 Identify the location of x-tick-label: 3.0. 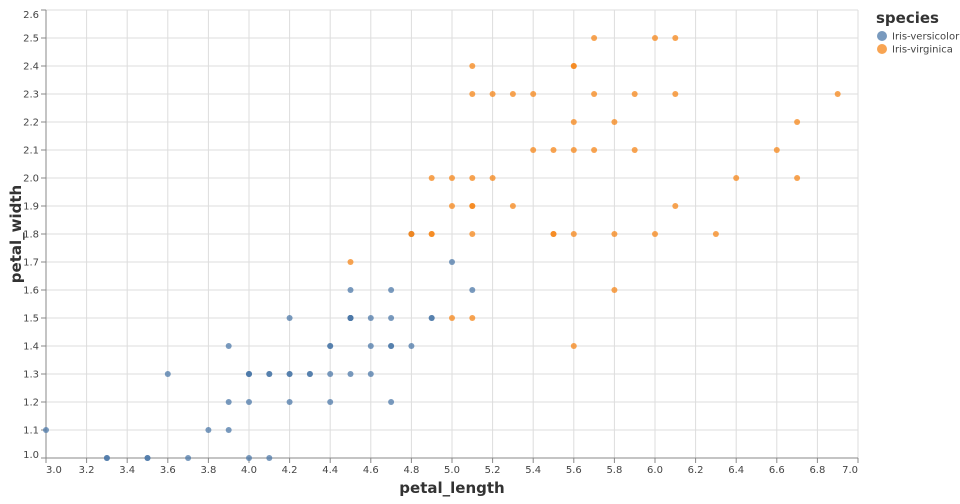
(54, 470).